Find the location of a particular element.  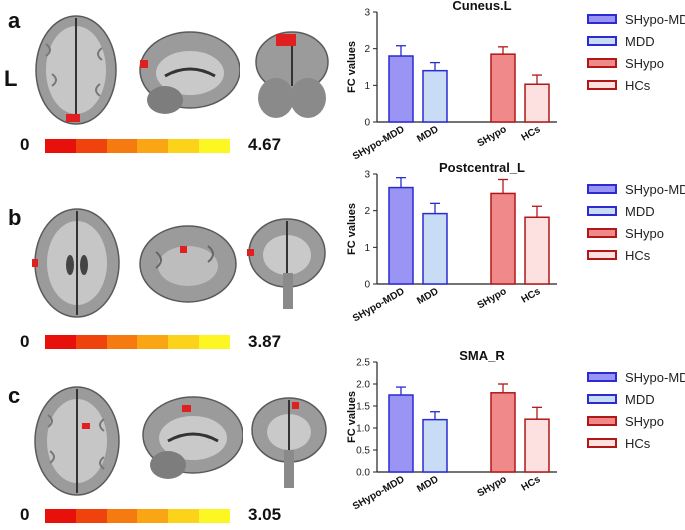

brain-sagittal-slice-a is located at coordinates (189, 72).